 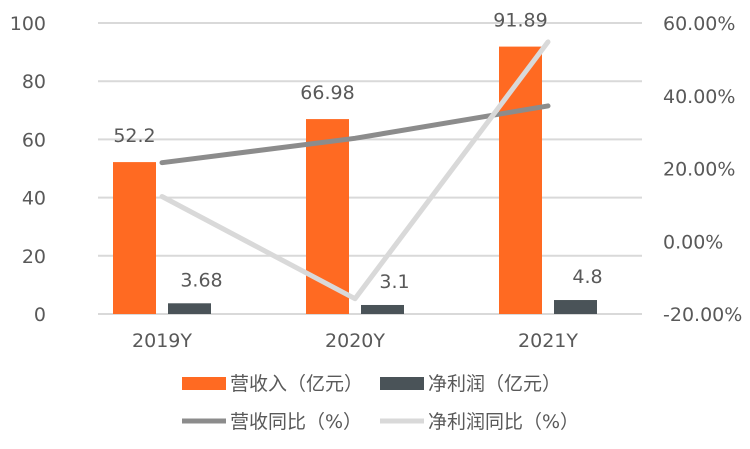 I want to click on right-axis-tick-label: 60.00%, so click(x=699, y=24).